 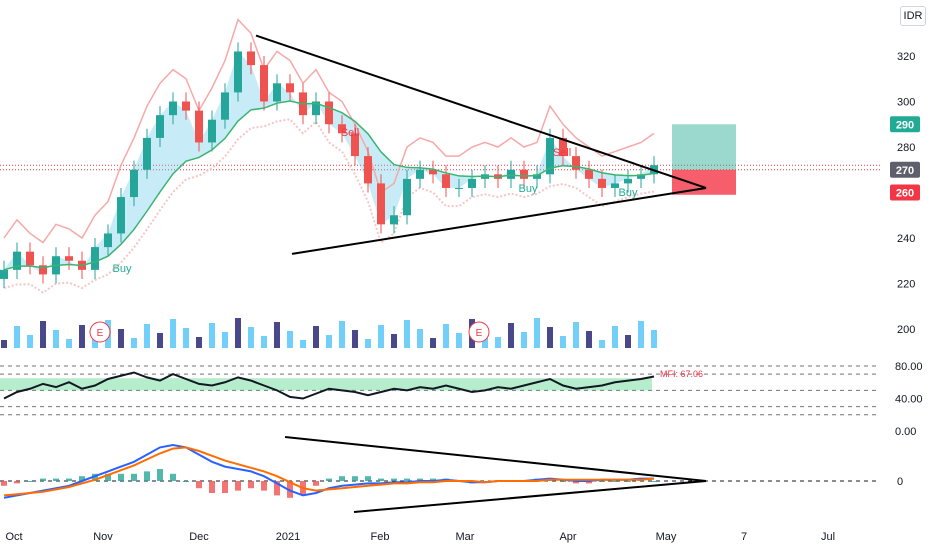 I want to click on y-tick-label: 200, so click(x=906, y=330).